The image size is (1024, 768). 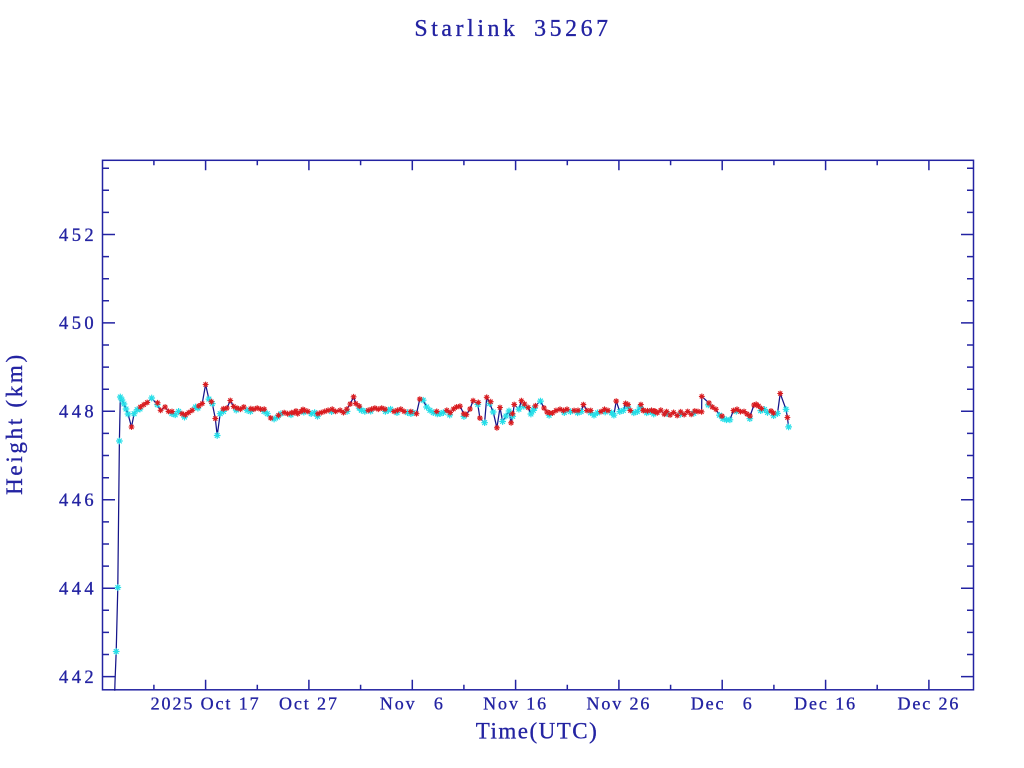 I want to click on svg-text: Dec 6, so click(x=722, y=704).